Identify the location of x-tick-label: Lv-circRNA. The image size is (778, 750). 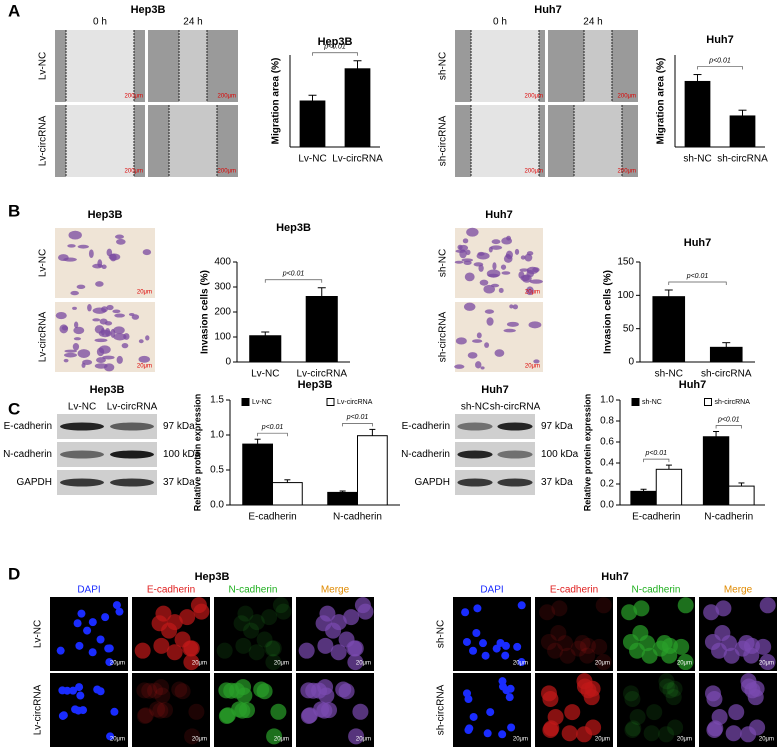
(321, 374).